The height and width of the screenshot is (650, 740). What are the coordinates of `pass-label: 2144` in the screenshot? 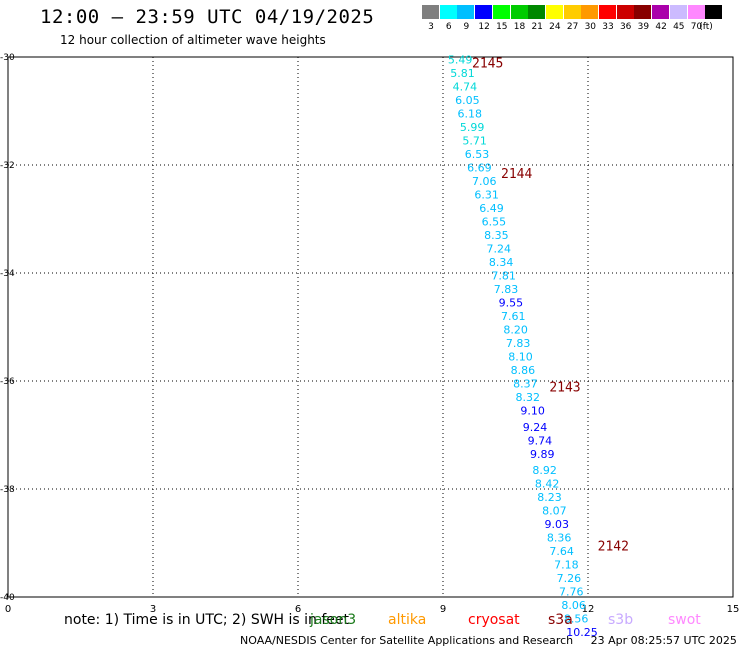 It's located at (516, 174).